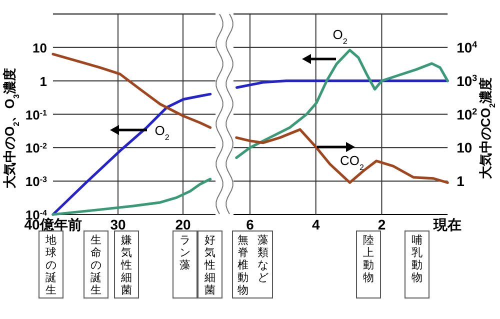 Image resolution: width=500 pixels, height=319 pixels. I want to click on x-tick-label: 2, so click(382, 224).